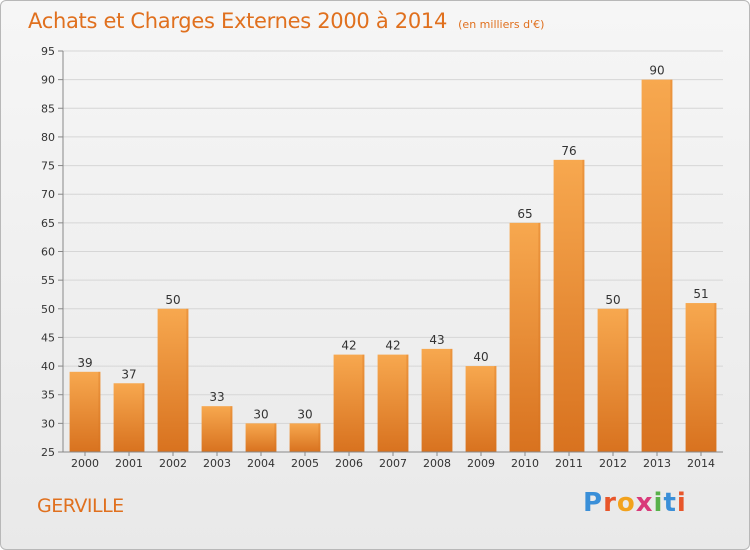 This screenshot has height=550, width=750. Describe the element at coordinates (85, 463) in the screenshot. I see `x-tick-label: 2000` at that location.